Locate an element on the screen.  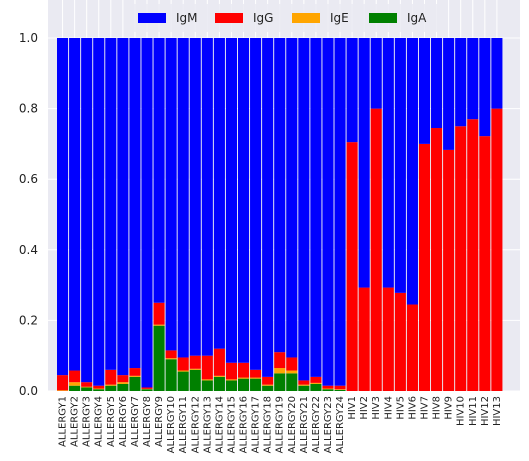
bar-iga-allergy18 is located at coordinates (268, 388).